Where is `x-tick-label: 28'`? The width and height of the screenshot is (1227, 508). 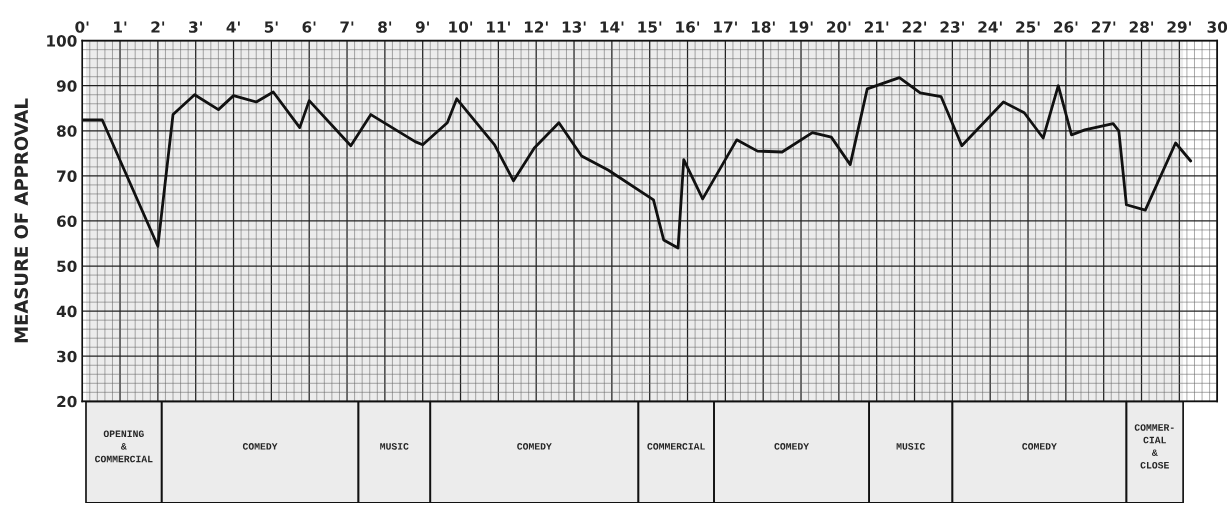
x-tick-label: 28' is located at coordinates (1141, 27).